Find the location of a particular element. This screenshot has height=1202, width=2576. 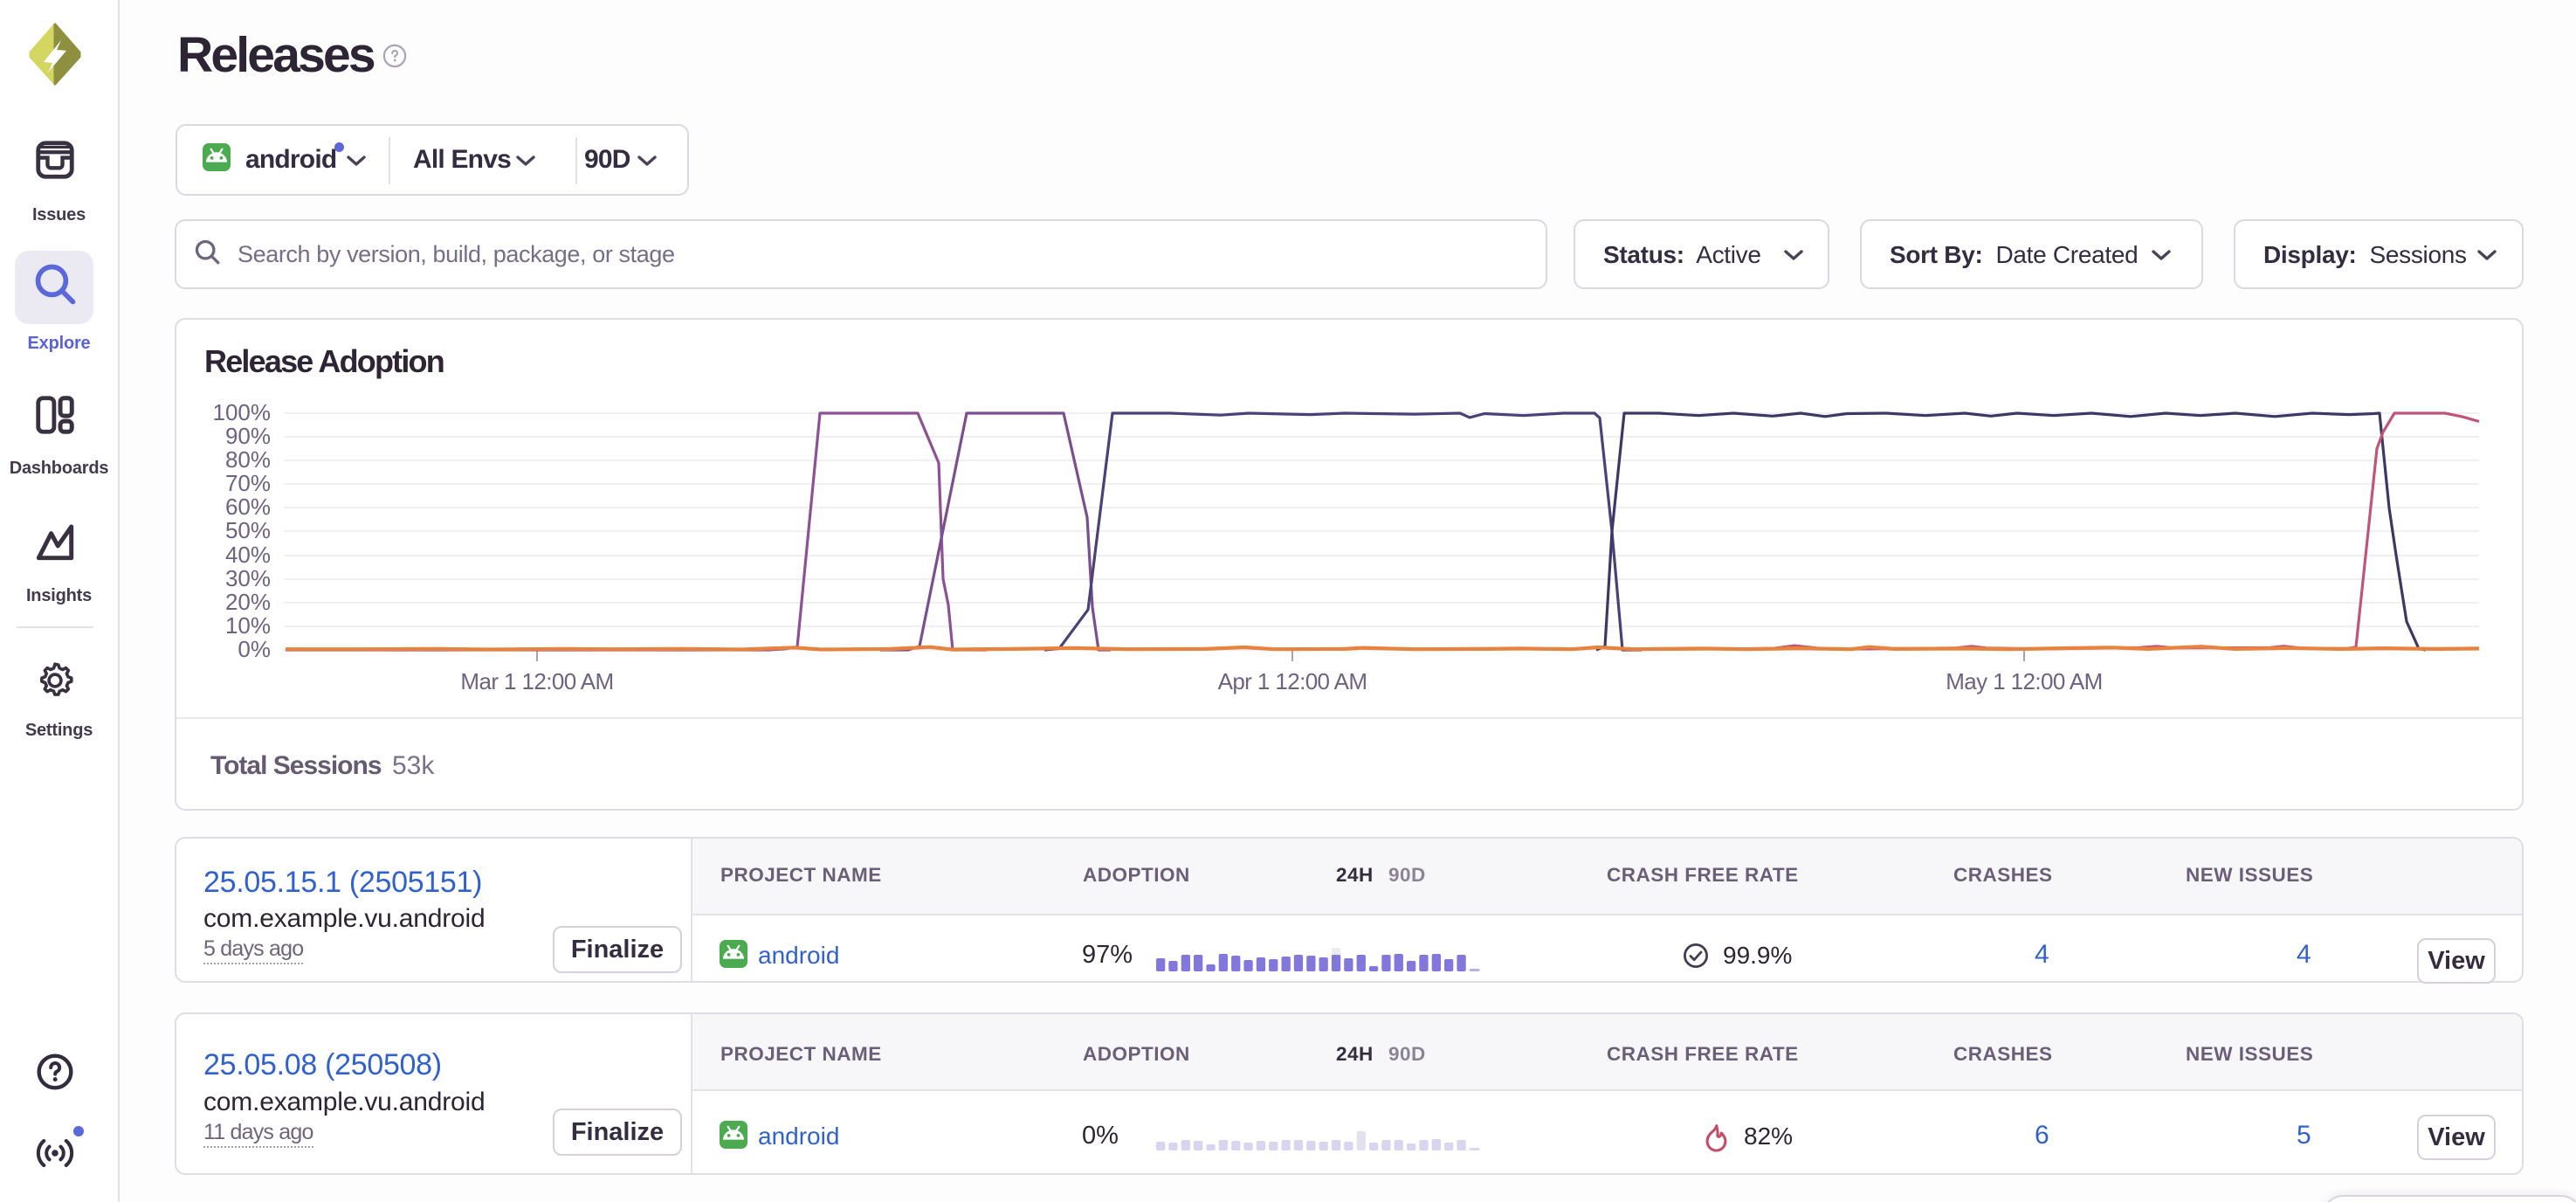

svg-text: 80% is located at coordinates (248, 459).